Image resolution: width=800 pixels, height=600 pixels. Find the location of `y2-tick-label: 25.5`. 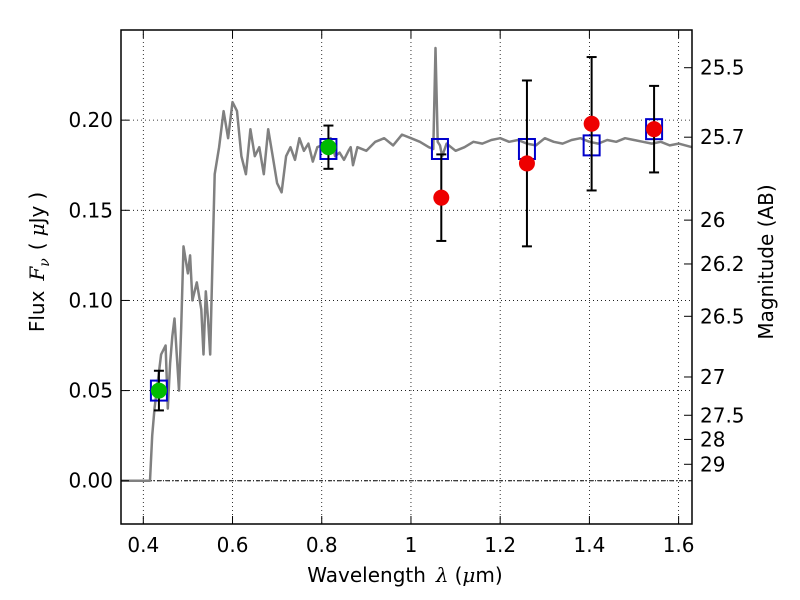

y2-tick-label: 25.5 is located at coordinates (722, 68).